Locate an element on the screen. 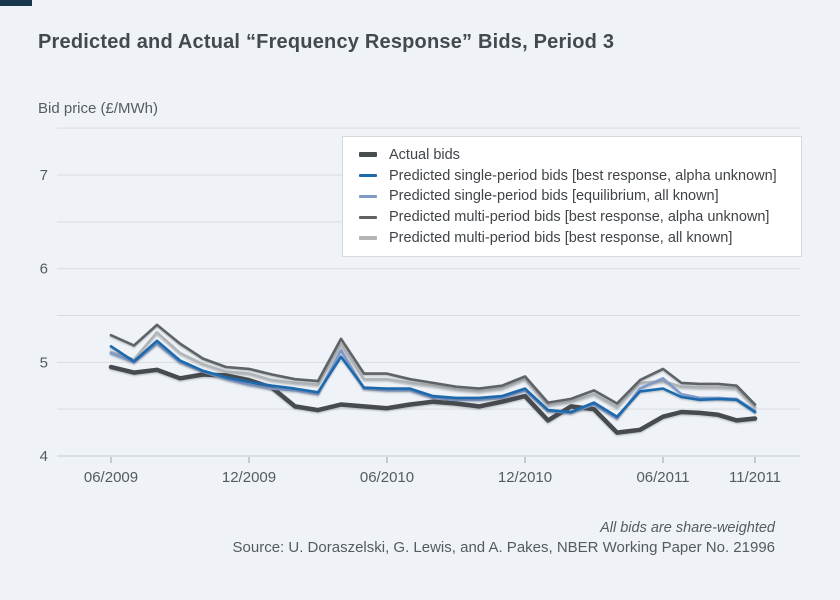 This screenshot has width=840, height=600. legend-swatch-single-period-best-response is located at coordinates (368, 175).